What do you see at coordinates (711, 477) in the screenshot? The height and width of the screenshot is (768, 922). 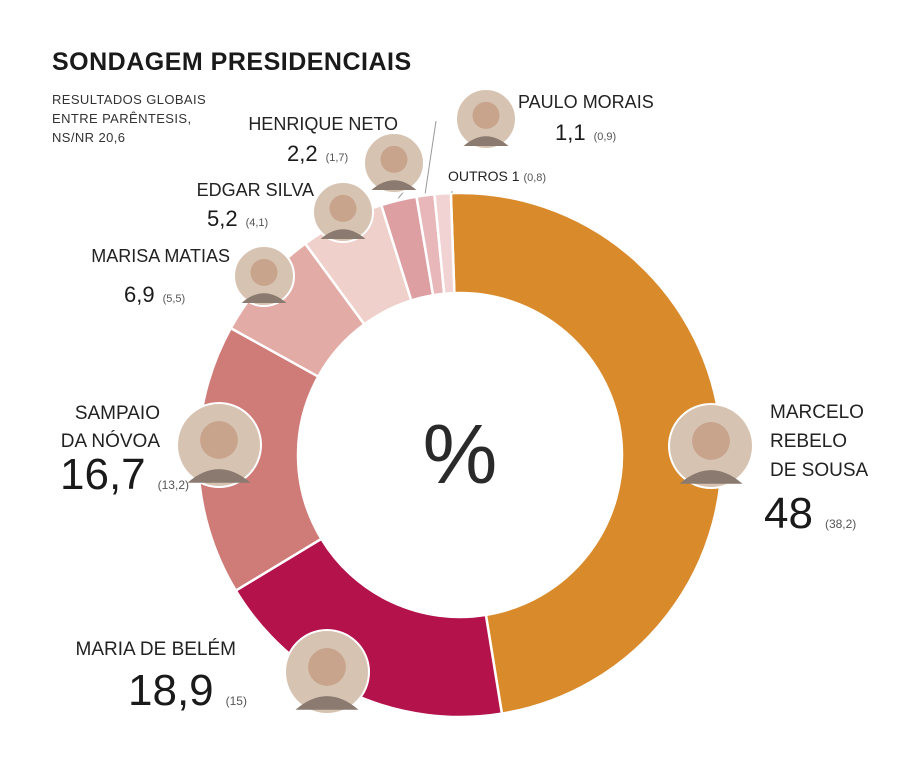 I see `photo-shoulders-marcelo-rebelo-de-sousa` at bounding box center [711, 477].